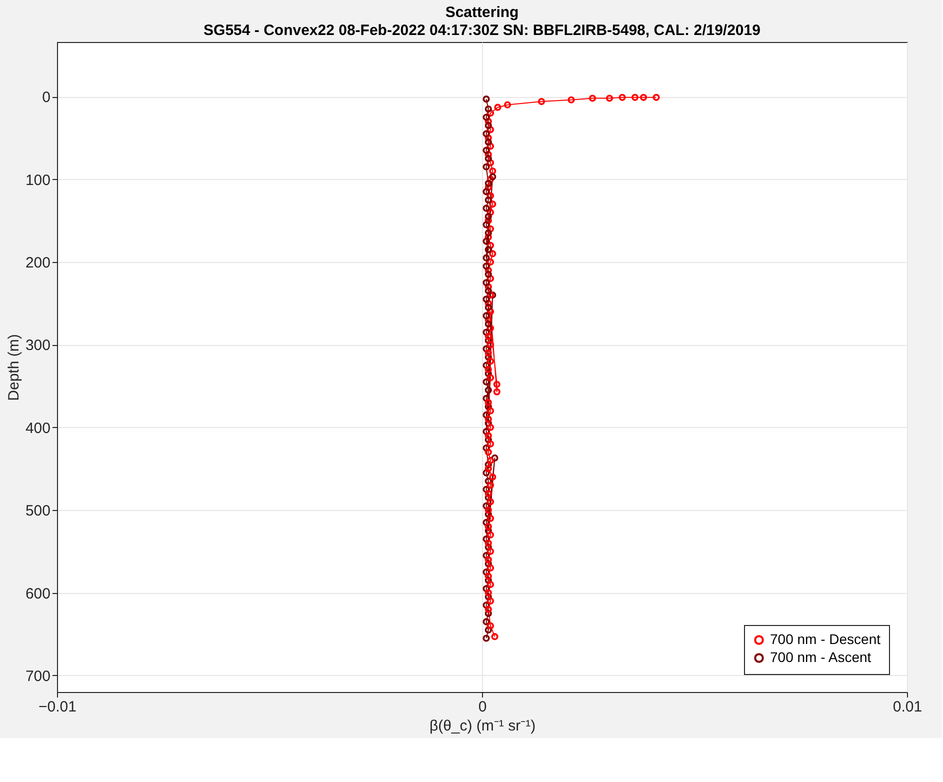  Describe the element at coordinates (57, 707) in the screenshot. I see `x-tick-label: −0.01` at that location.